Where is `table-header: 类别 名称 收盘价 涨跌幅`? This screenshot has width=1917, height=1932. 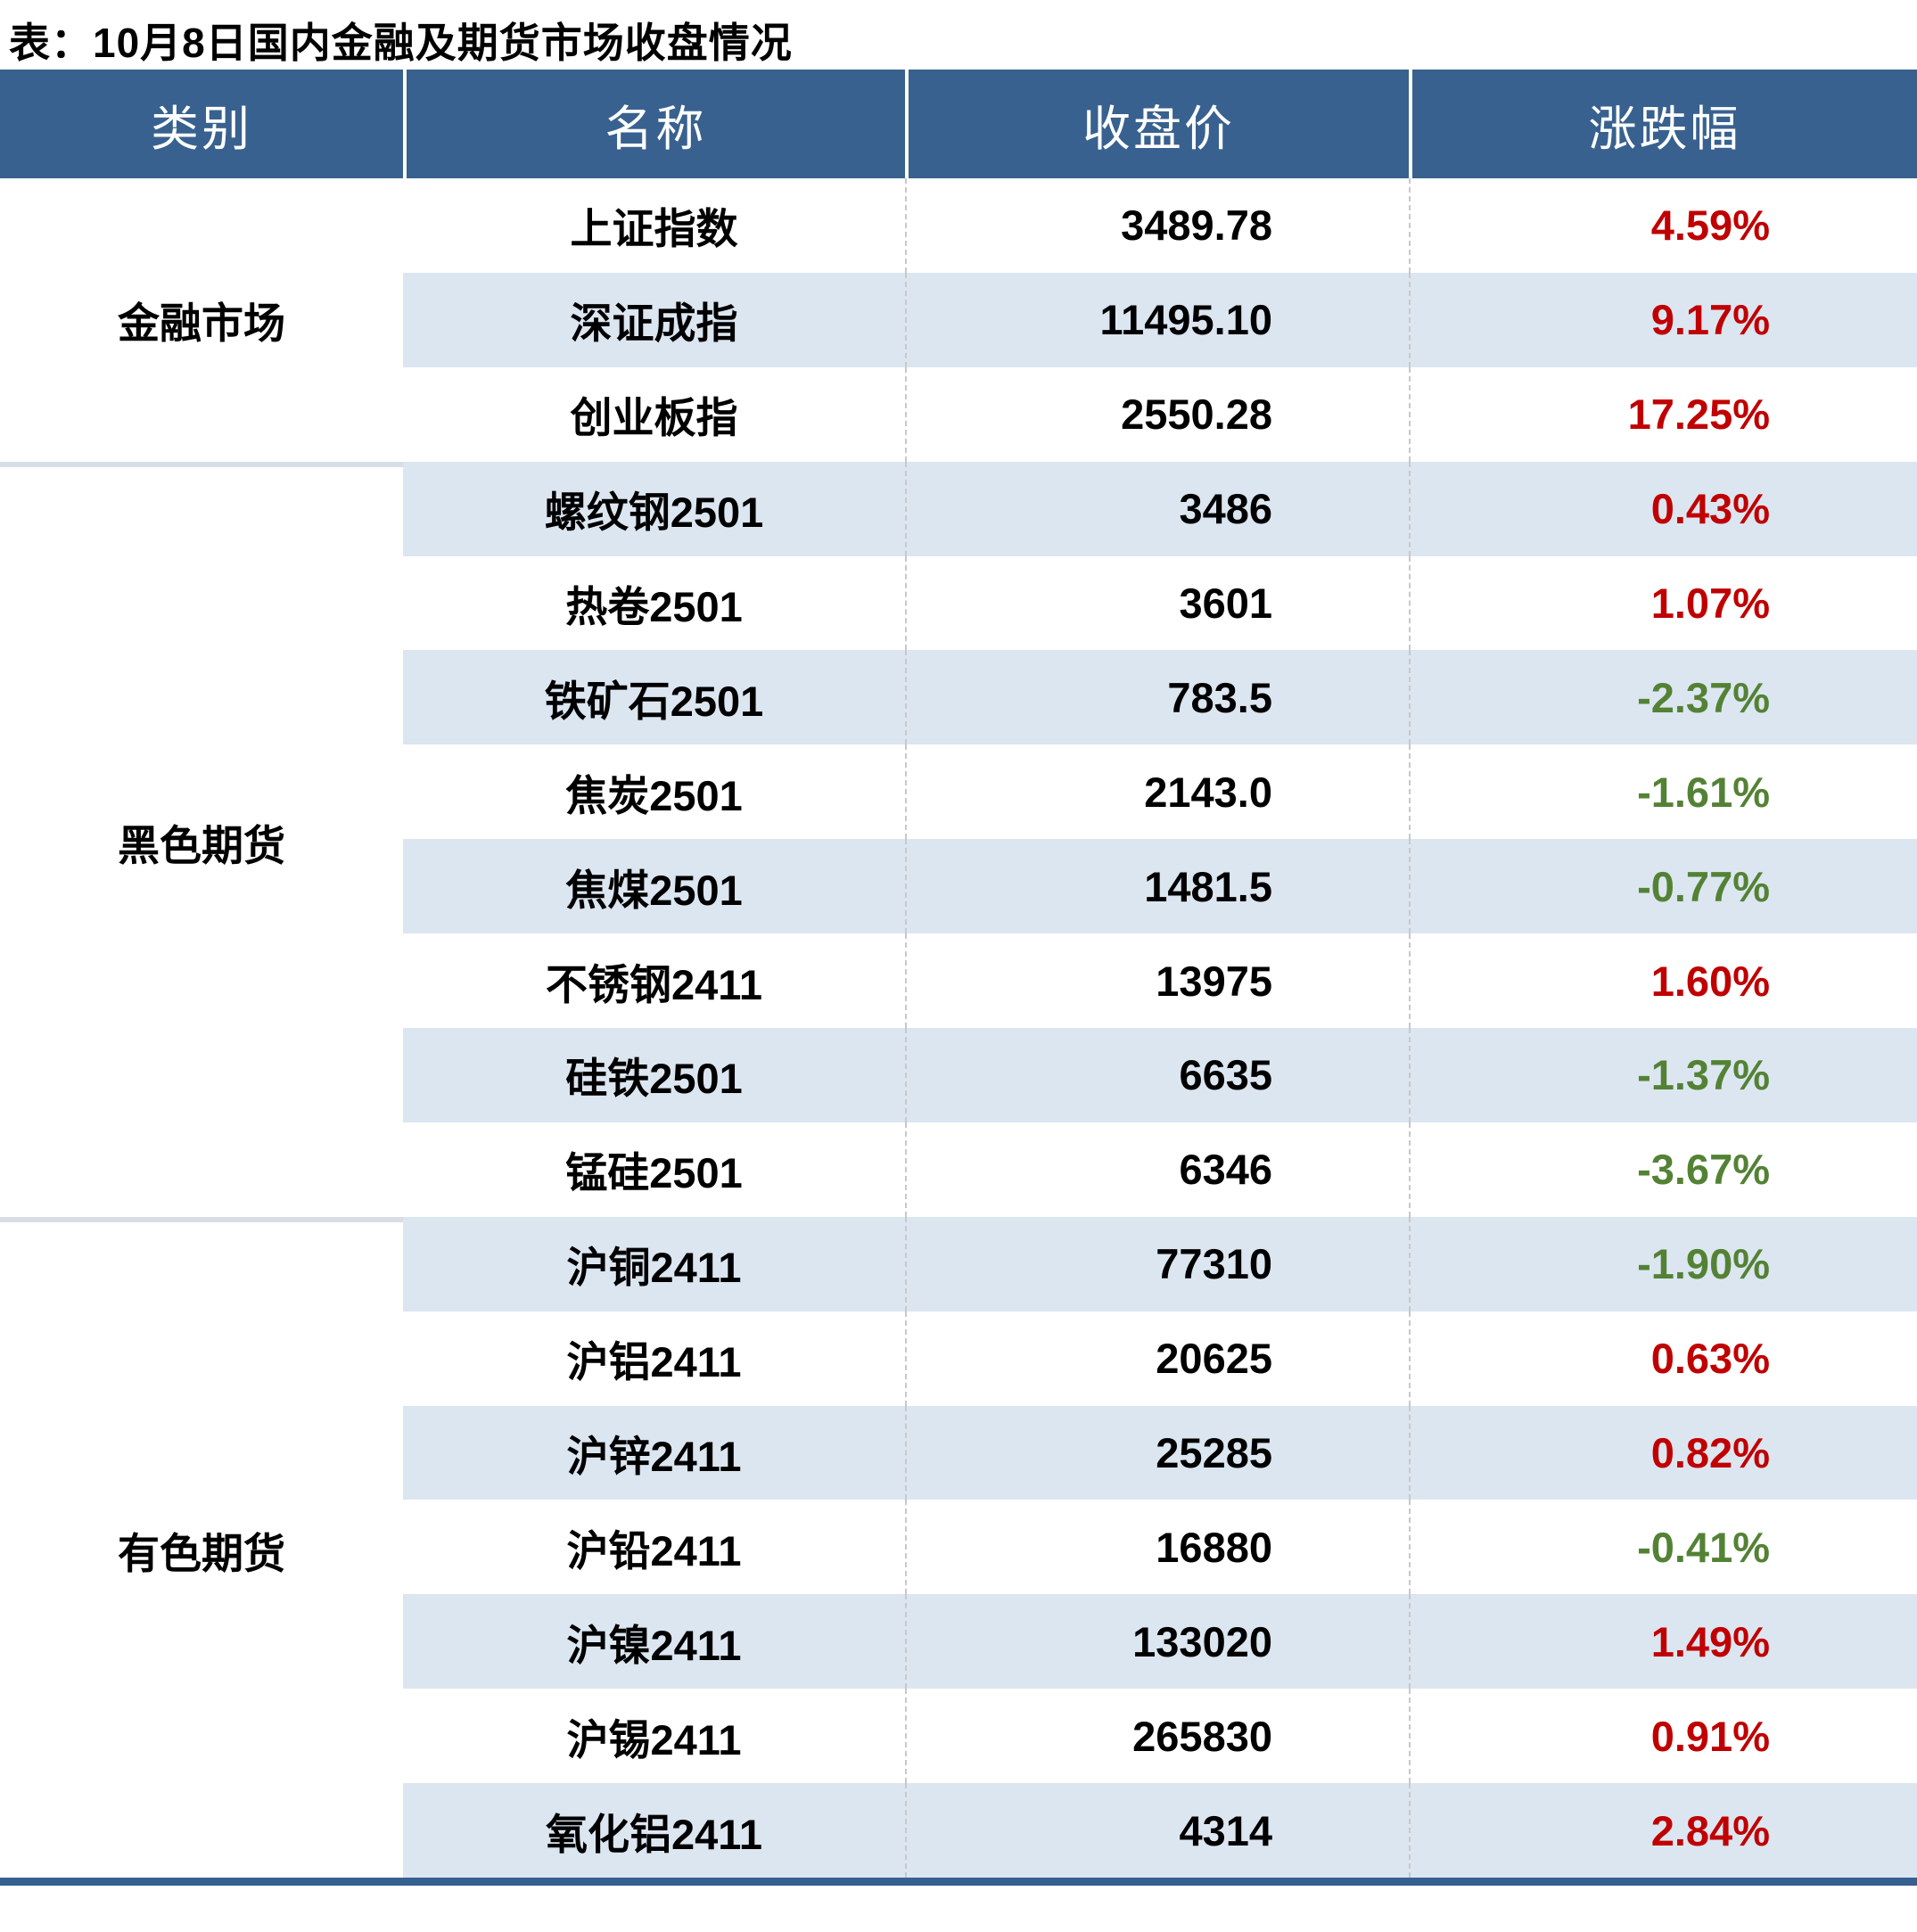 table-header: 类别 名称 收盘价 涨跌幅 is located at coordinates (958, 124).